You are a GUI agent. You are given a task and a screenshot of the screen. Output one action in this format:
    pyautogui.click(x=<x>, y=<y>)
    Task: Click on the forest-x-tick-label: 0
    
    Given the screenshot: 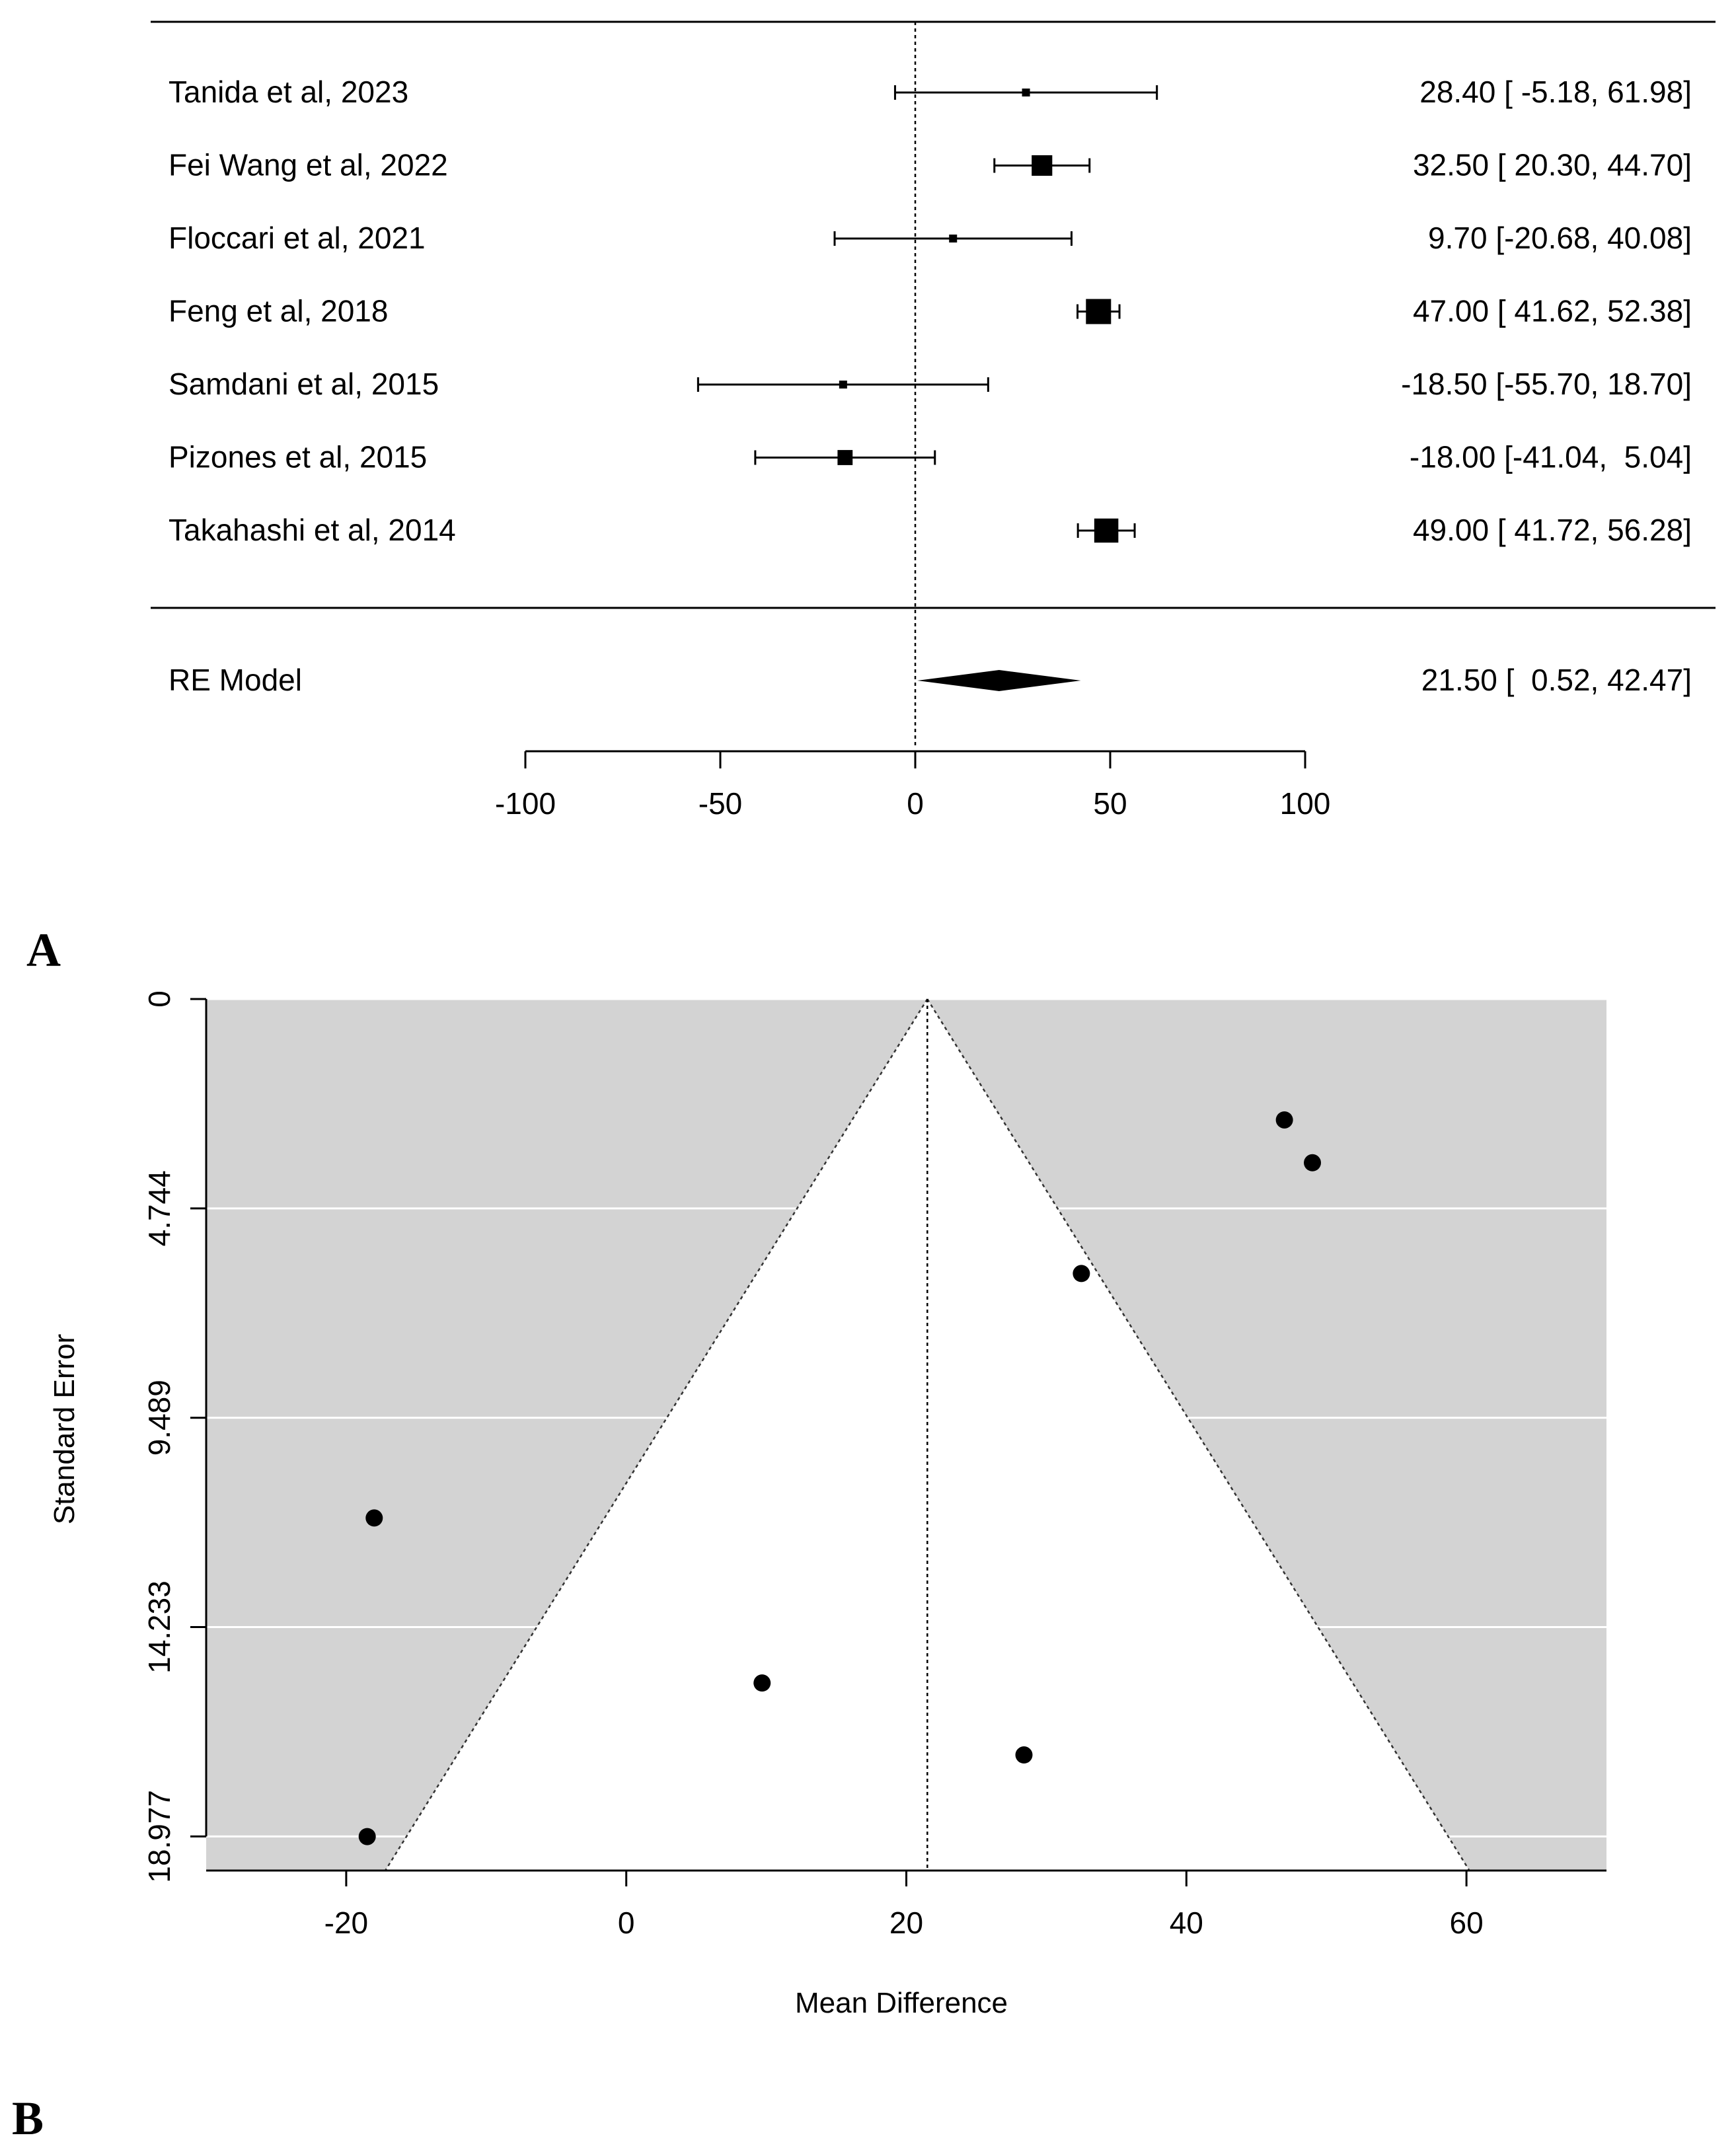 What is the action you would take?
    pyautogui.click(x=915, y=803)
    